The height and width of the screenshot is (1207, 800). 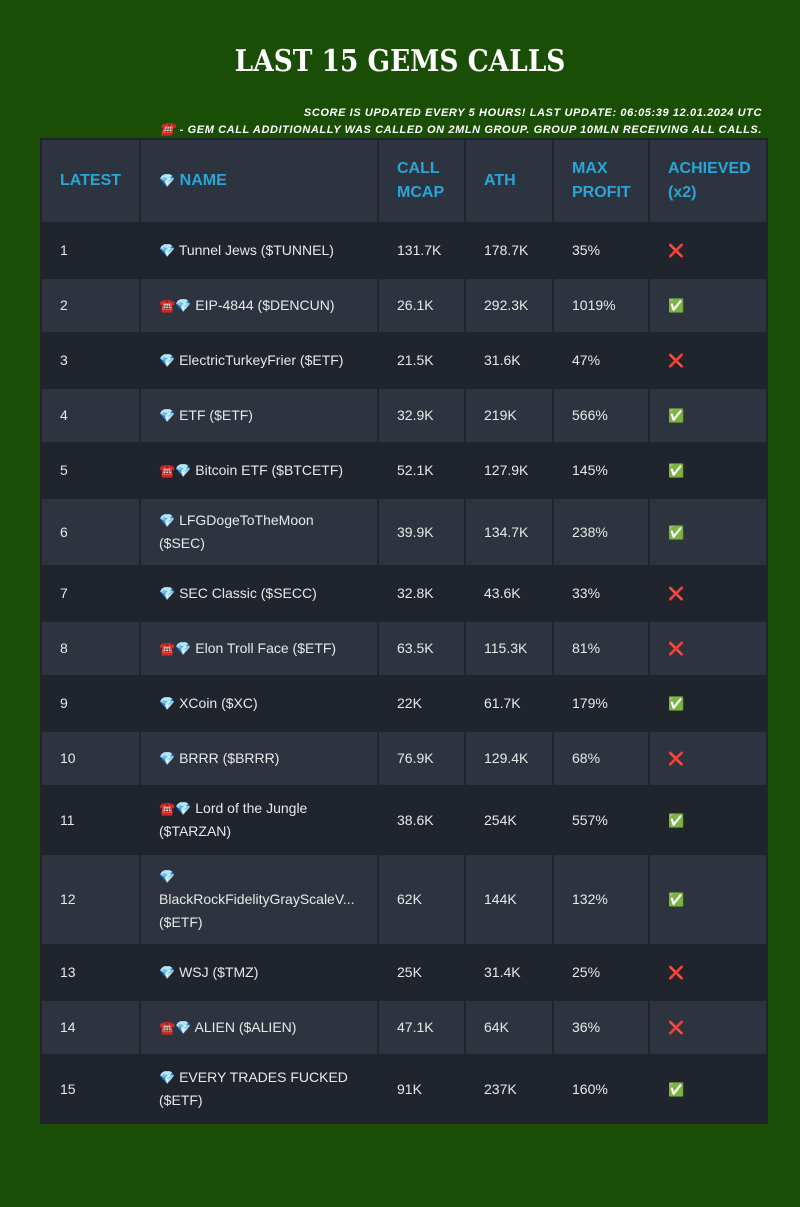 I want to click on table-row: 14 ☎️💎 ALIEN ($ALIEN) 47.1K 64K 36% ❌, so click(x=404, y=1027).